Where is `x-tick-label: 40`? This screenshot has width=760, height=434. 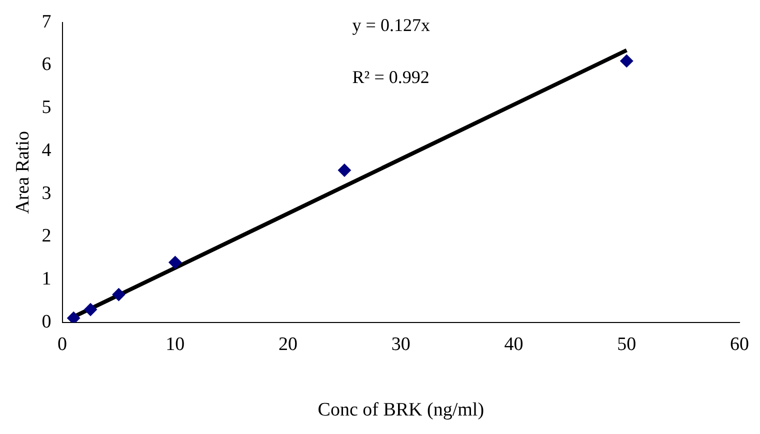
x-tick-label: 40 is located at coordinates (514, 344).